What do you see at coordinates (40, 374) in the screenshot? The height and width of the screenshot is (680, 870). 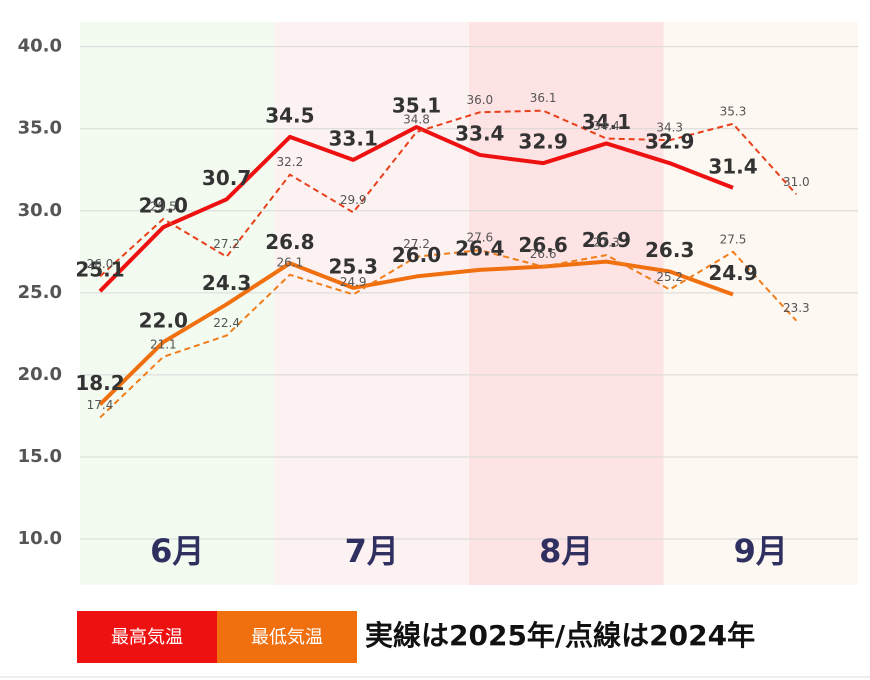 I see `y-tick-label: 20.0` at bounding box center [40, 374].